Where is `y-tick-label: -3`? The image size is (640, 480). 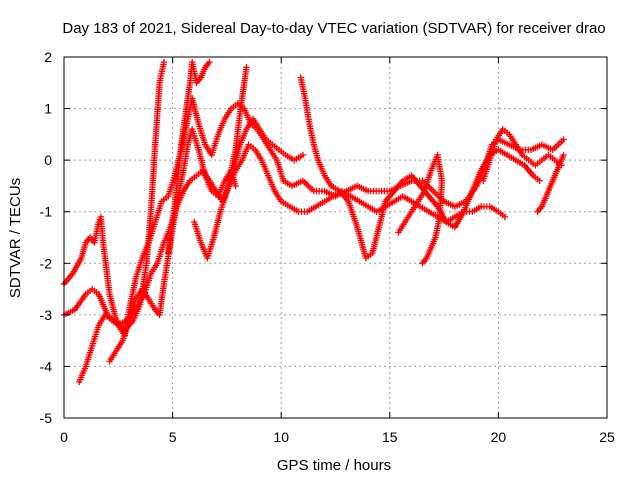
y-tick-label: -3 is located at coordinates (46, 315).